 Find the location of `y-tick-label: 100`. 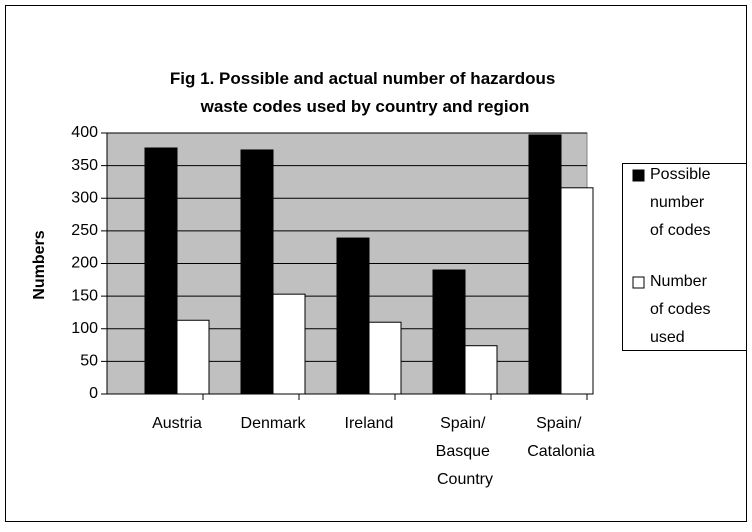

y-tick-label: 100 is located at coordinates (84, 328).